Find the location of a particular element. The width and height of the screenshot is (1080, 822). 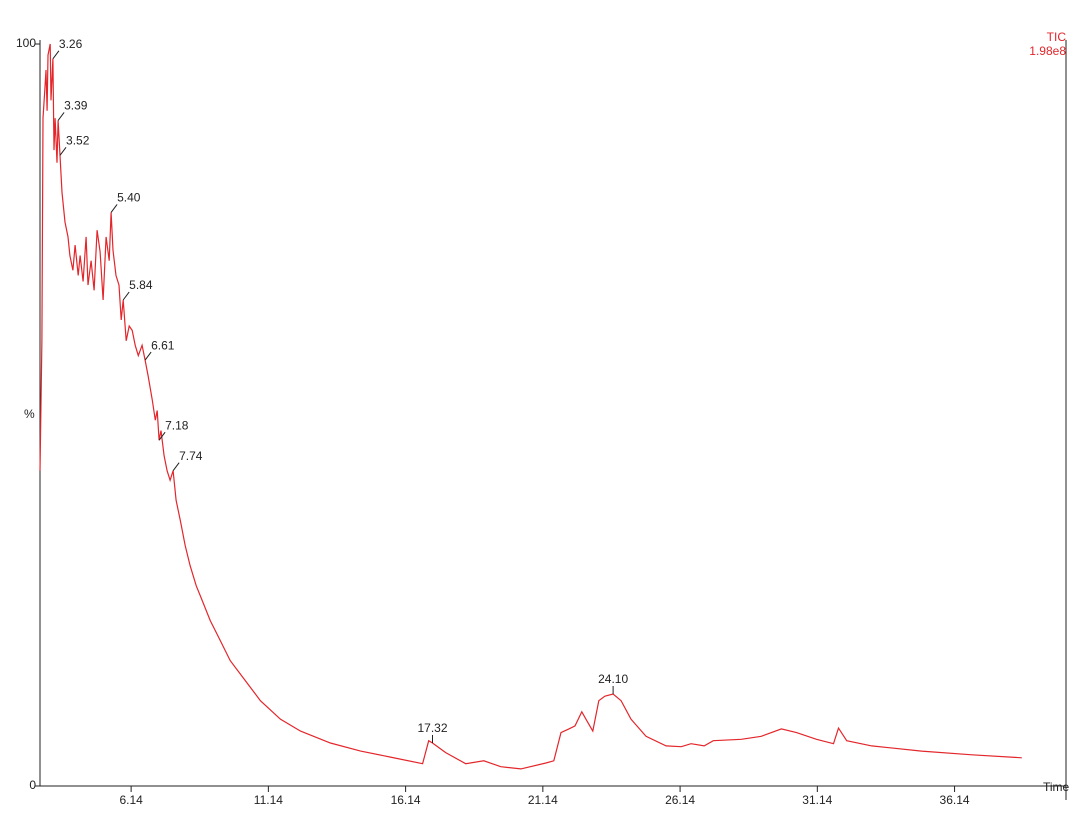

peak-label: 5.84 is located at coordinates (141, 285).